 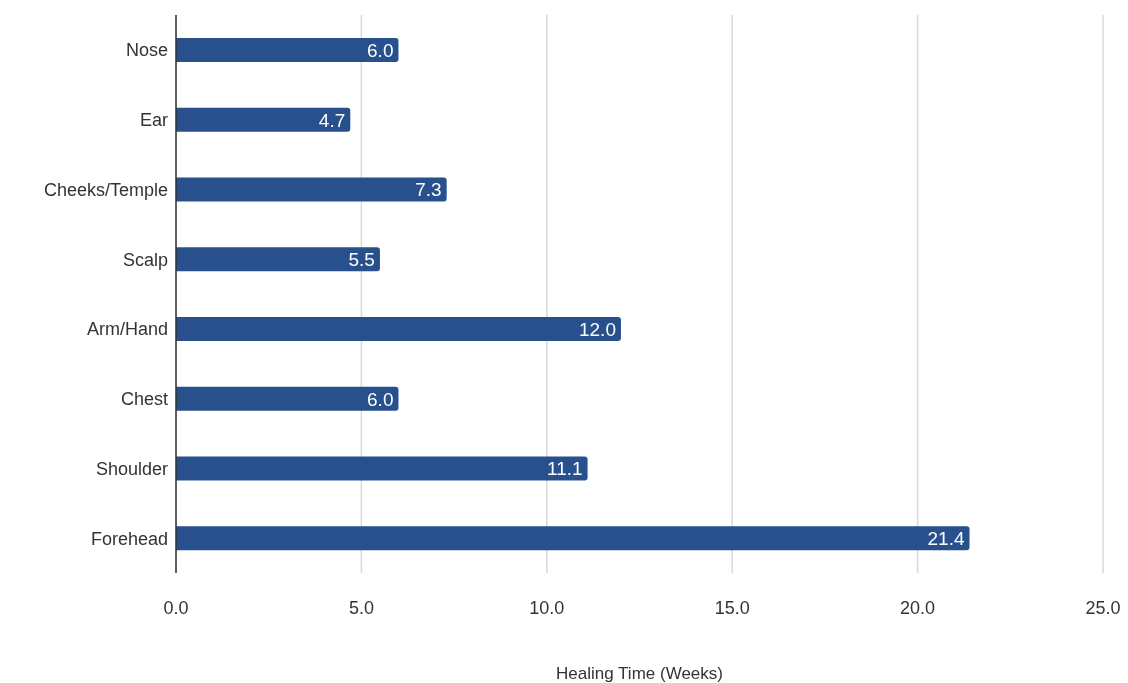 What do you see at coordinates (153, 120) in the screenshot?
I see `y-tick-label: Ear` at bounding box center [153, 120].